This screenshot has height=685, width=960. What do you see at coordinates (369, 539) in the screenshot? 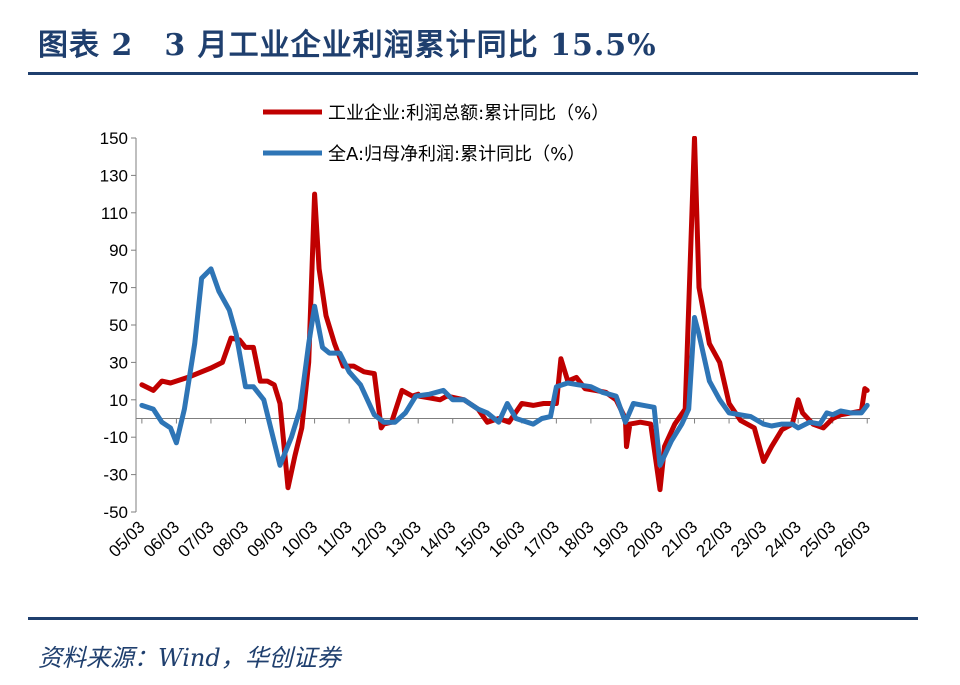
I see `x-tick-label: 12/03` at bounding box center [369, 539].